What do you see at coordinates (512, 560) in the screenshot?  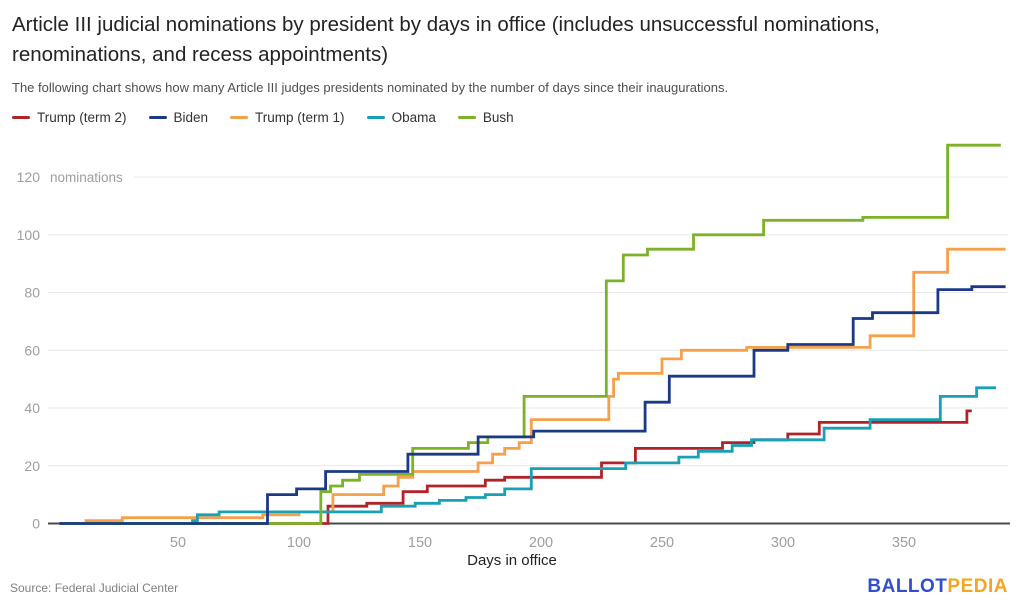 I see `x-axis-title: Days in office` at bounding box center [512, 560].